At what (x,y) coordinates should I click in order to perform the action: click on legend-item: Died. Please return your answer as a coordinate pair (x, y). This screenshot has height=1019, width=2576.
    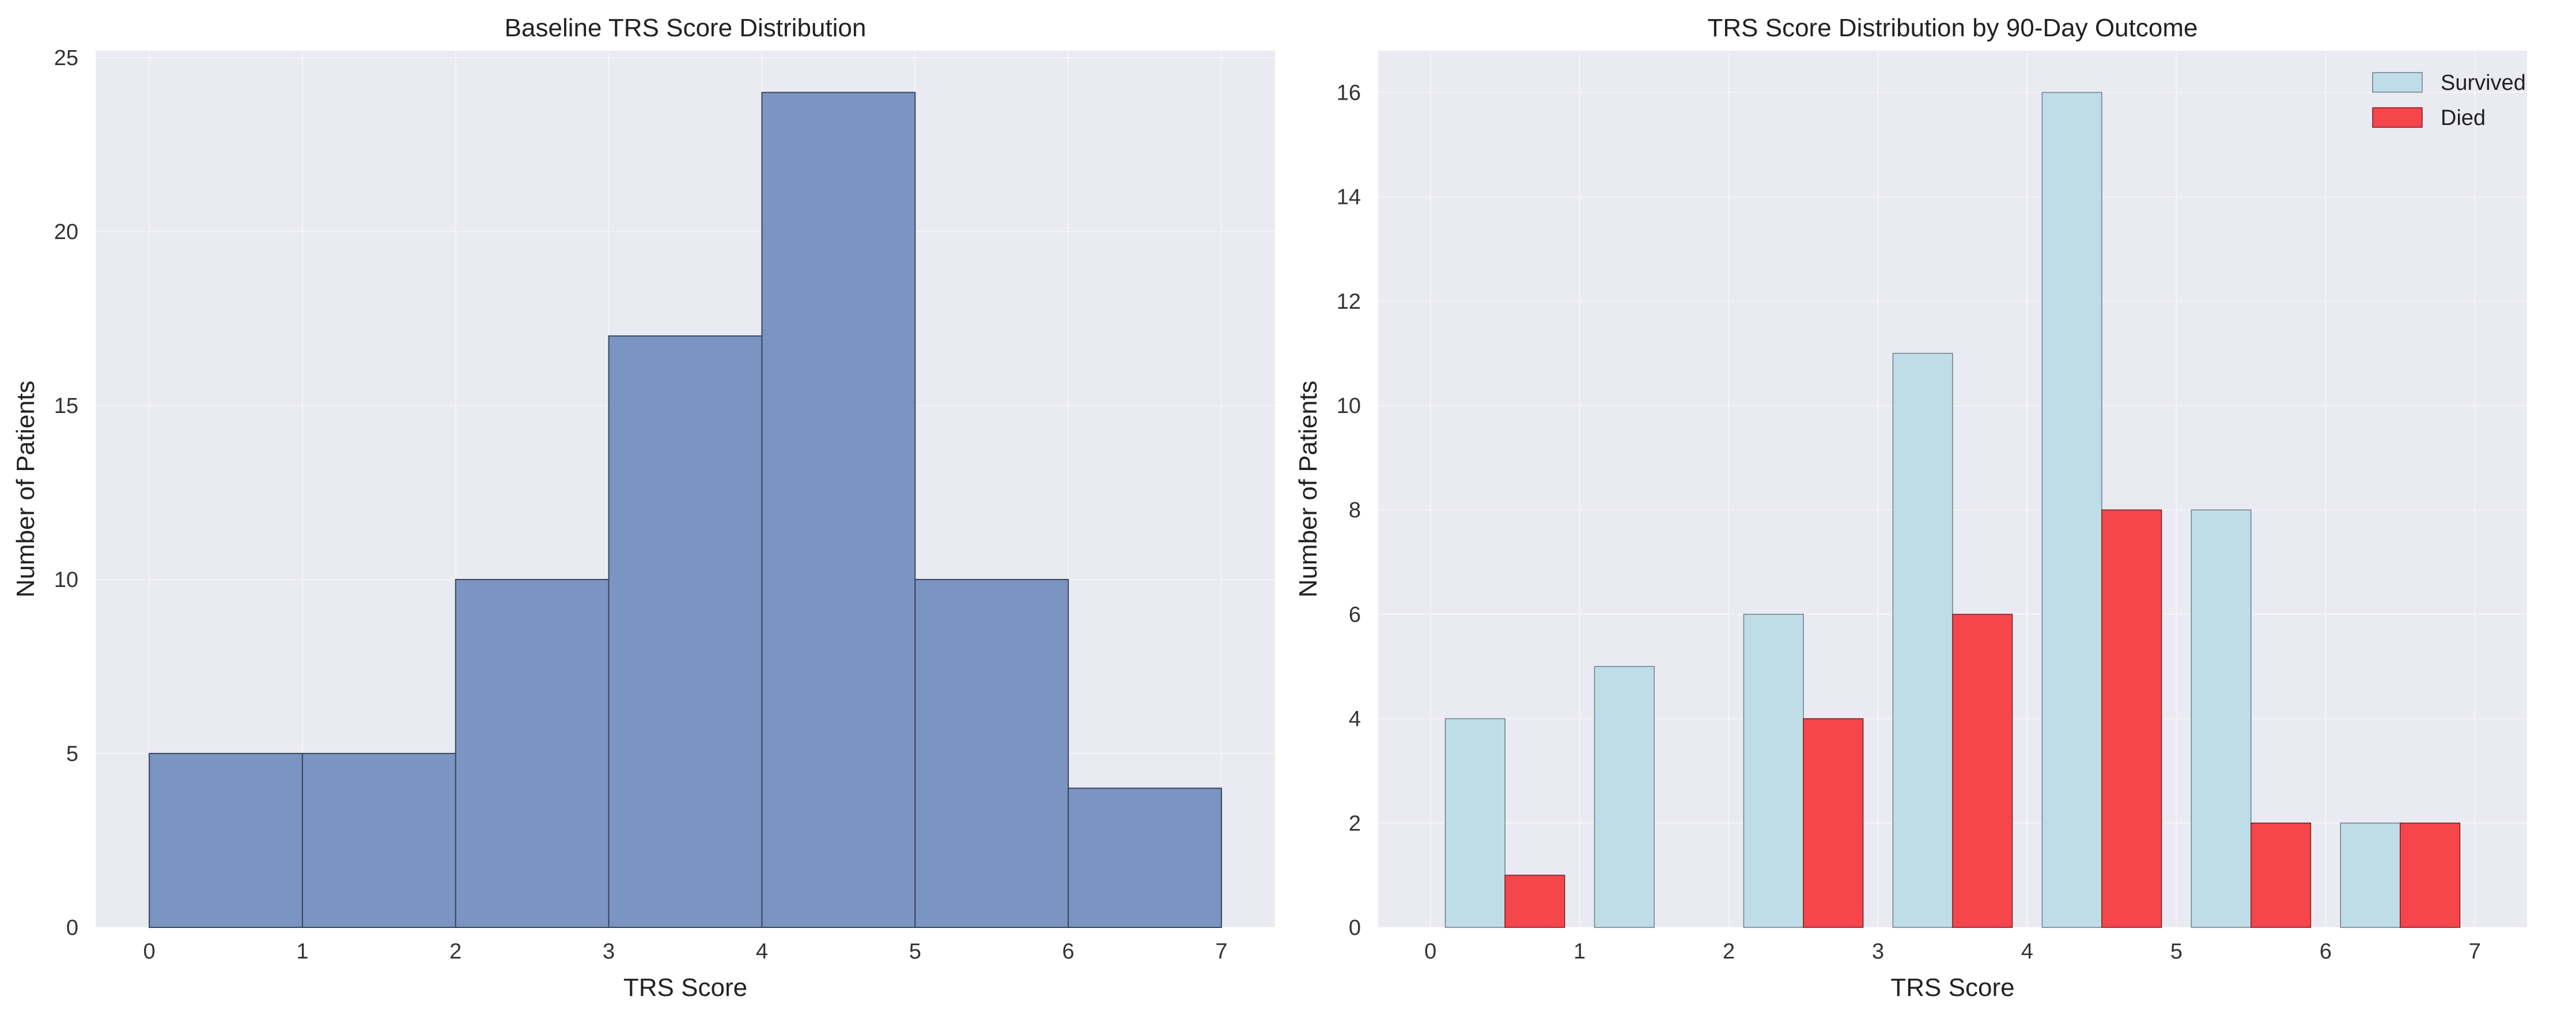
    Looking at the image, I should click on (2429, 118).